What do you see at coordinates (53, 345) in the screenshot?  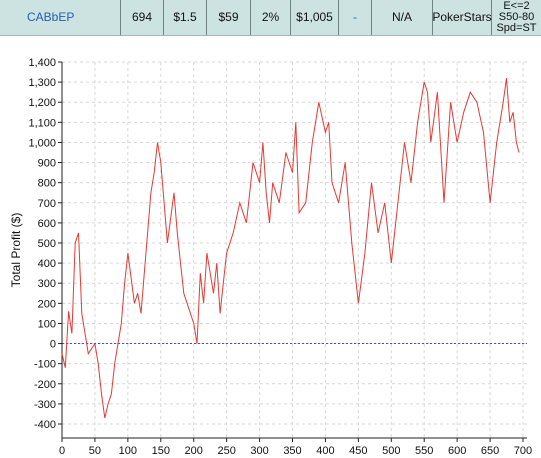 I see `y-tick-label: 0` at bounding box center [53, 345].